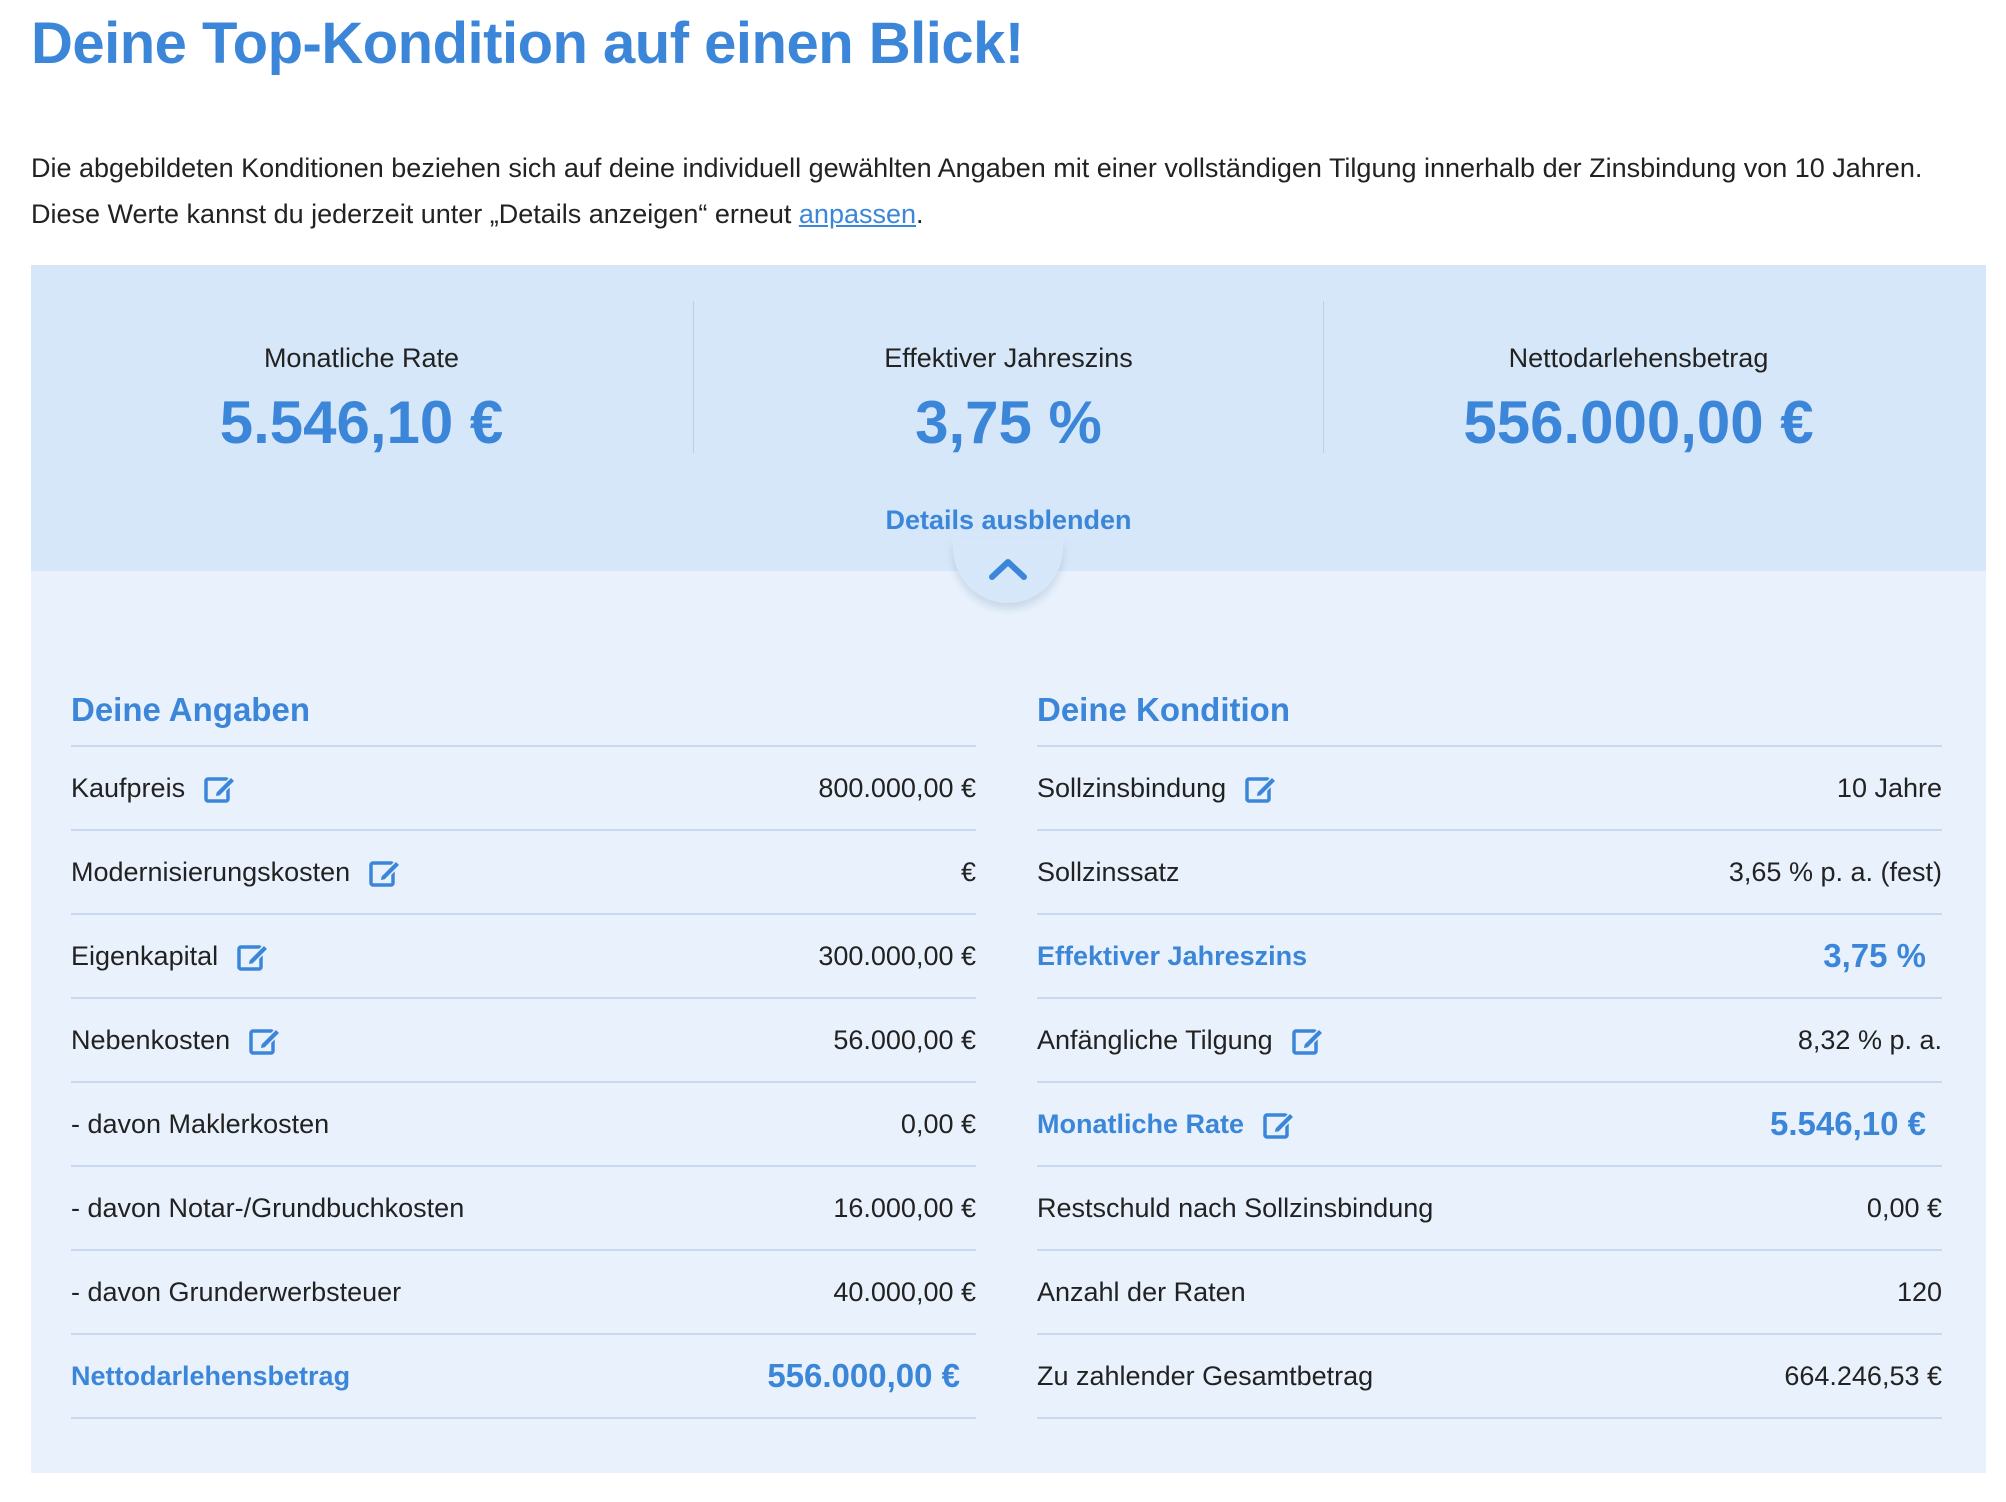  I want to click on row-label: Kaufpreis, so click(128, 787).